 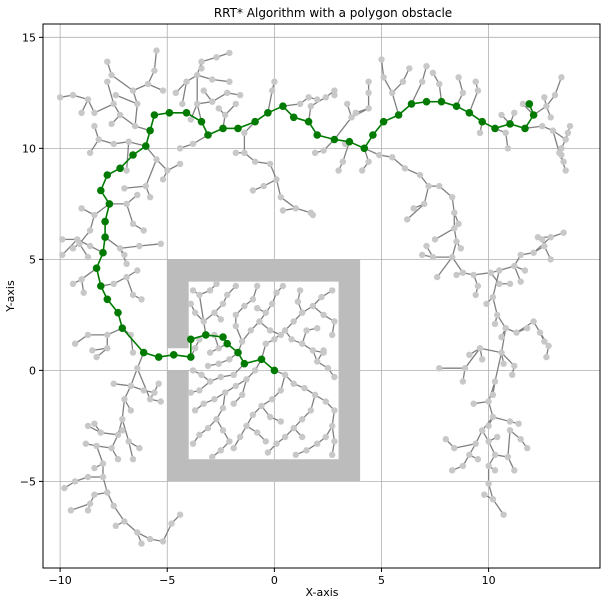 What do you see at coordinates (60, 580) in the screenshot?
I see `x-tick-label: −10` at bounding box center [60, 580].